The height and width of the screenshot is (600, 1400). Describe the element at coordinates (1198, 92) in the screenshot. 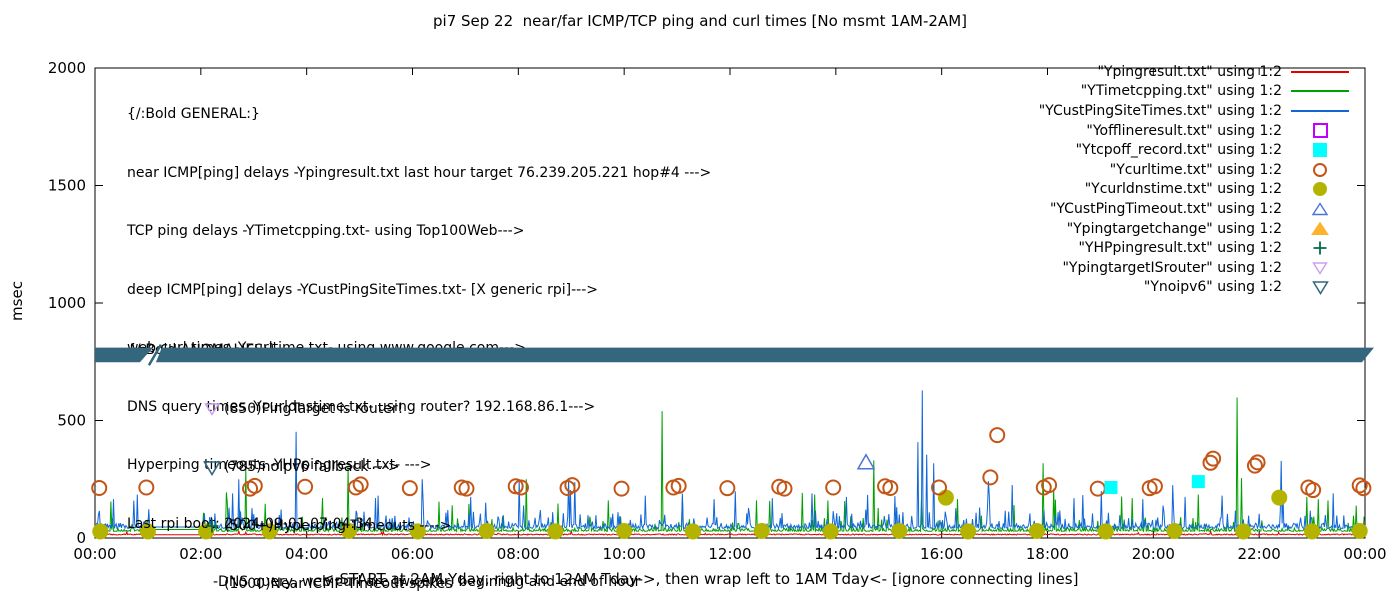

I see `legend-row: "YTimetcpping.txt" using 1:2` at that location.